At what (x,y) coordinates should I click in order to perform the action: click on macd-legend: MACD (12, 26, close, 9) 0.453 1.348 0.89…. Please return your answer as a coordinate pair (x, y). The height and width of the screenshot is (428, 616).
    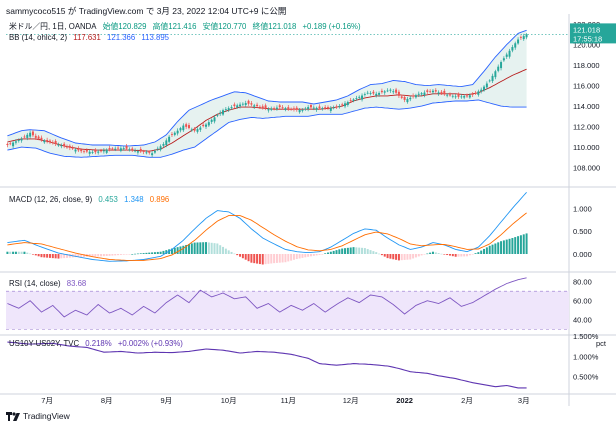
    Looking at the image, I should click on (91, 199).